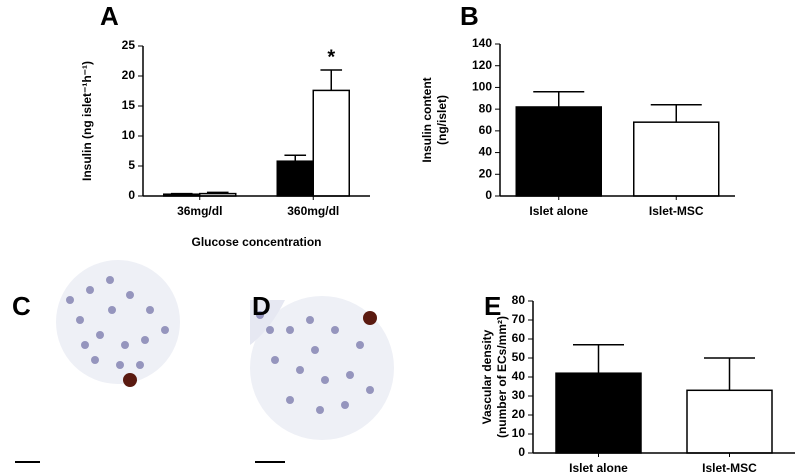  I want to click on y-axis-label: Insulin content, so click(427, 119).